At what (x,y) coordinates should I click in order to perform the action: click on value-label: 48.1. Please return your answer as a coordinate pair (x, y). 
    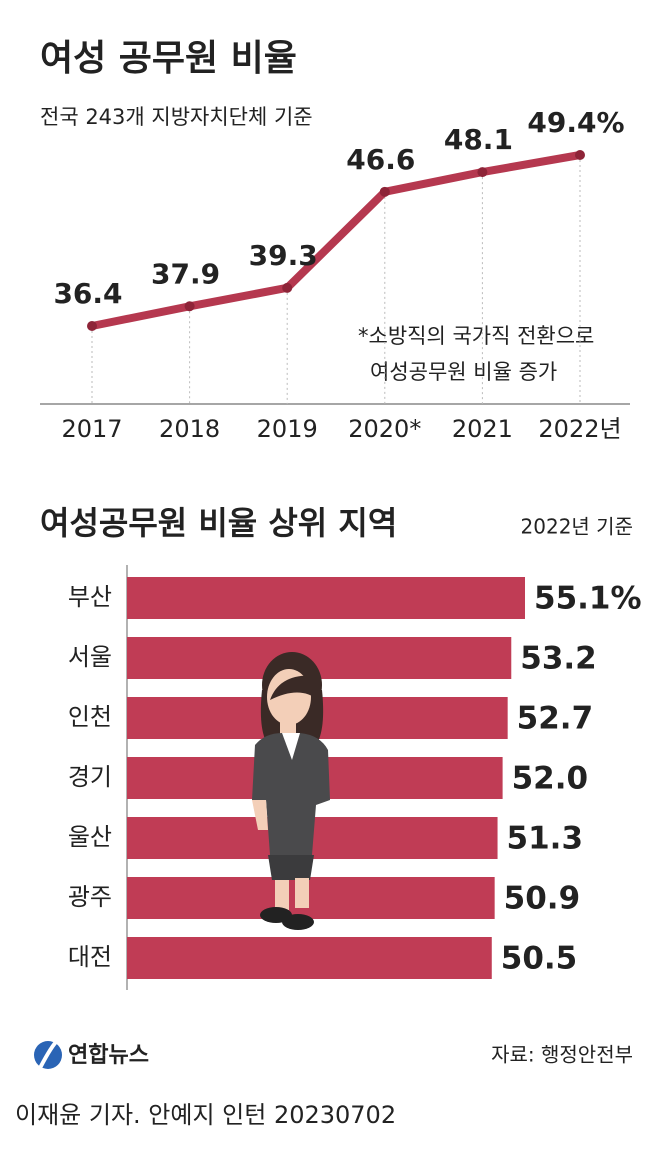
    Looking at the image, I should click on (478, 139).